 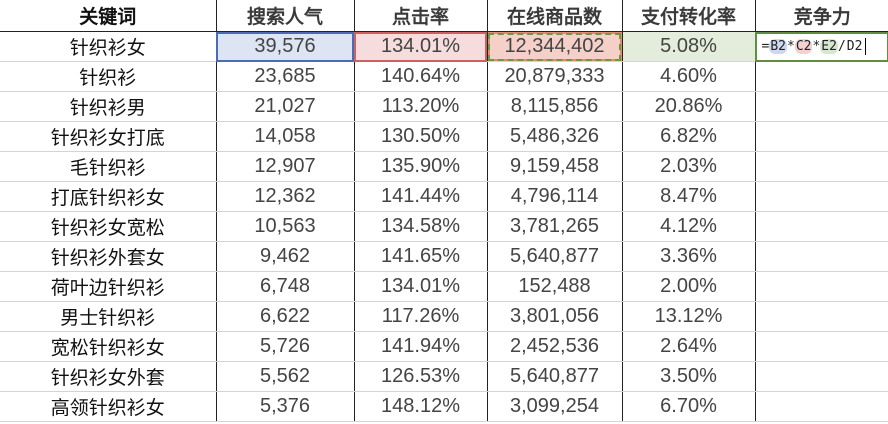 I want to click on keyword-cell: 男士针织衫, so click(x=108, y=316).